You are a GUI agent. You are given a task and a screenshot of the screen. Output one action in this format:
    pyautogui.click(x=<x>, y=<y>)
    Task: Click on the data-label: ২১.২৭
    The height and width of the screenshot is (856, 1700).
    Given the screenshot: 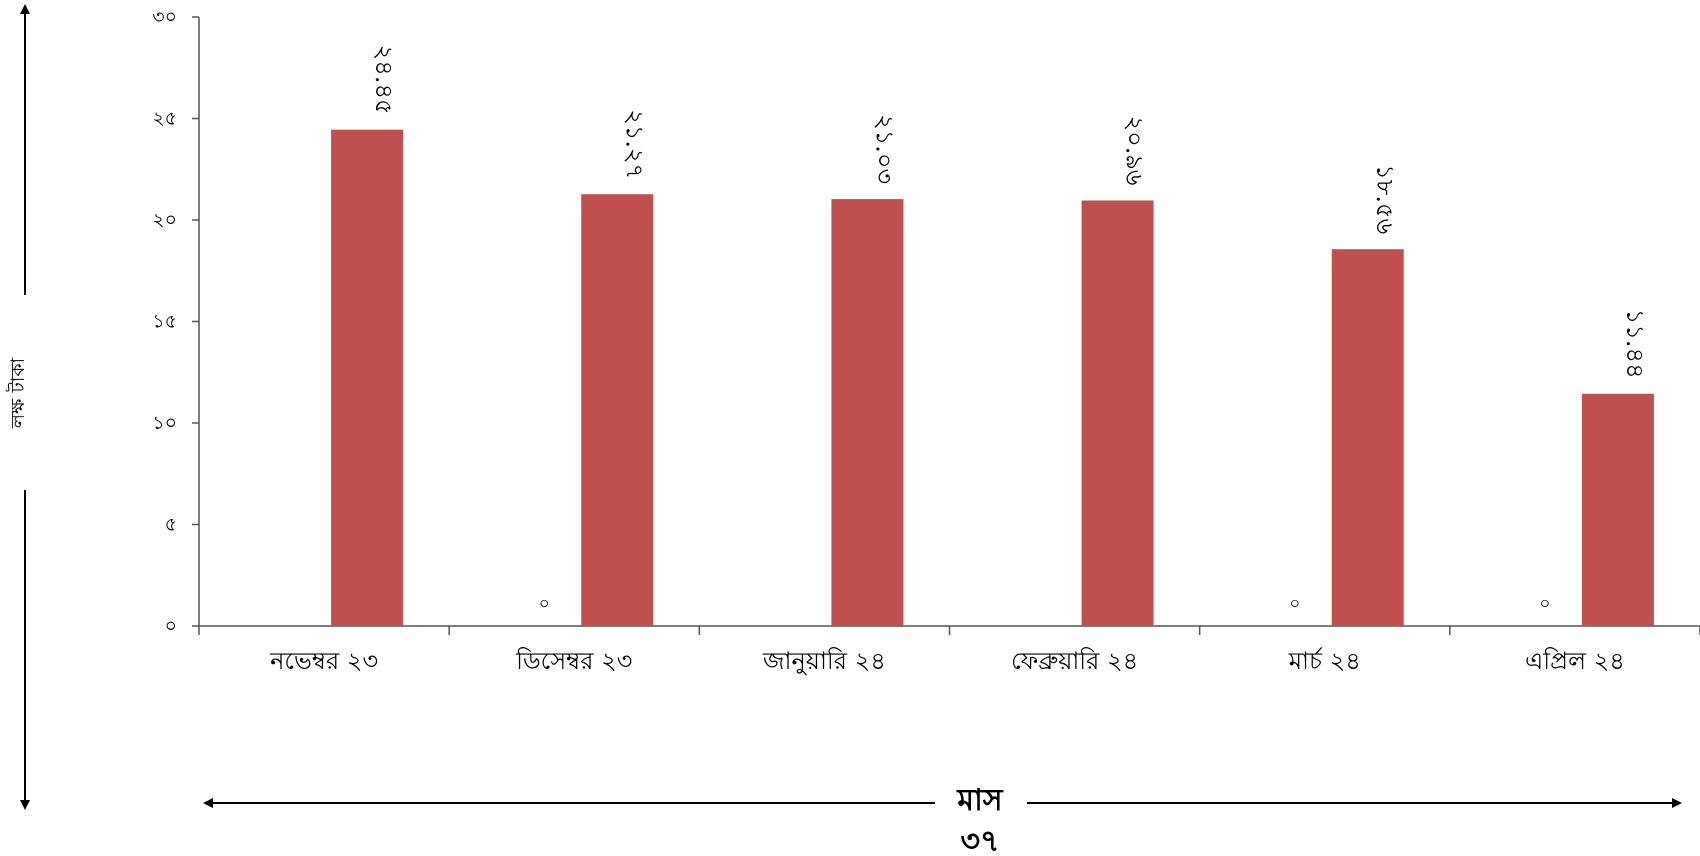 What is the action you would take?
    pyautogui.click(x=634, y=144)
    